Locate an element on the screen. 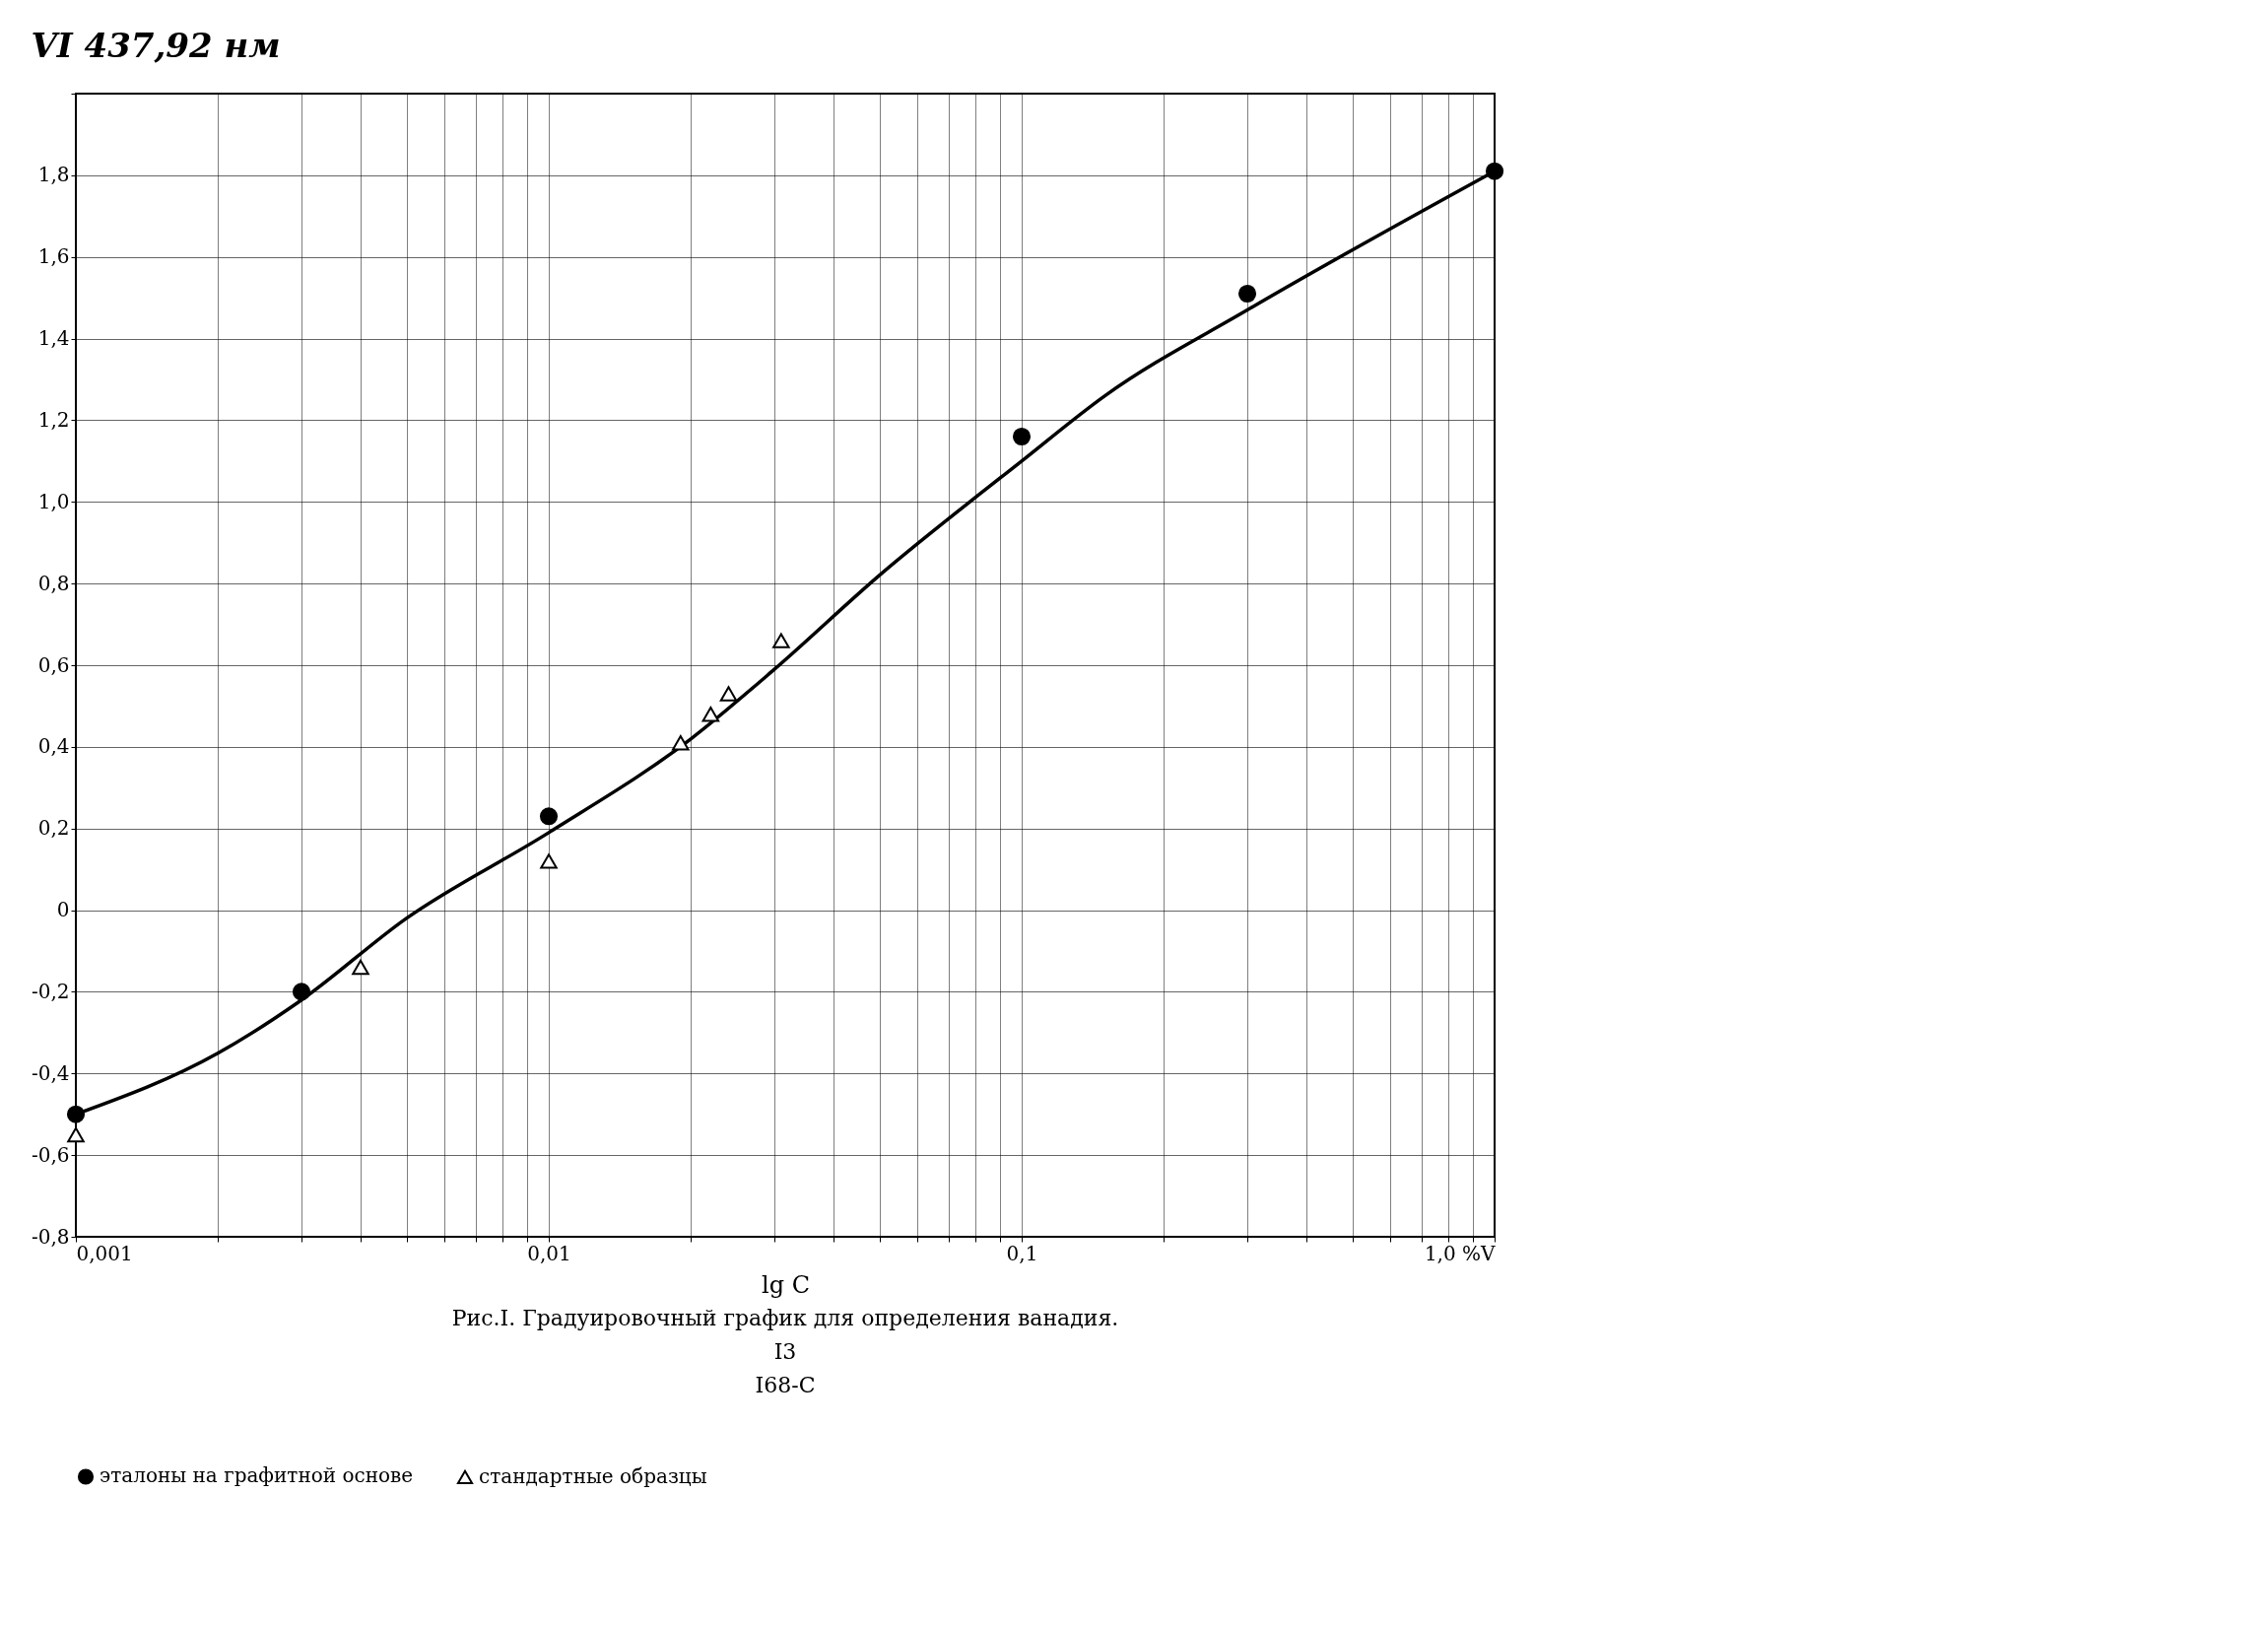  text: Рис.I. Градуировочный график для определения ванадия. is located at coordinates (785, 1318).